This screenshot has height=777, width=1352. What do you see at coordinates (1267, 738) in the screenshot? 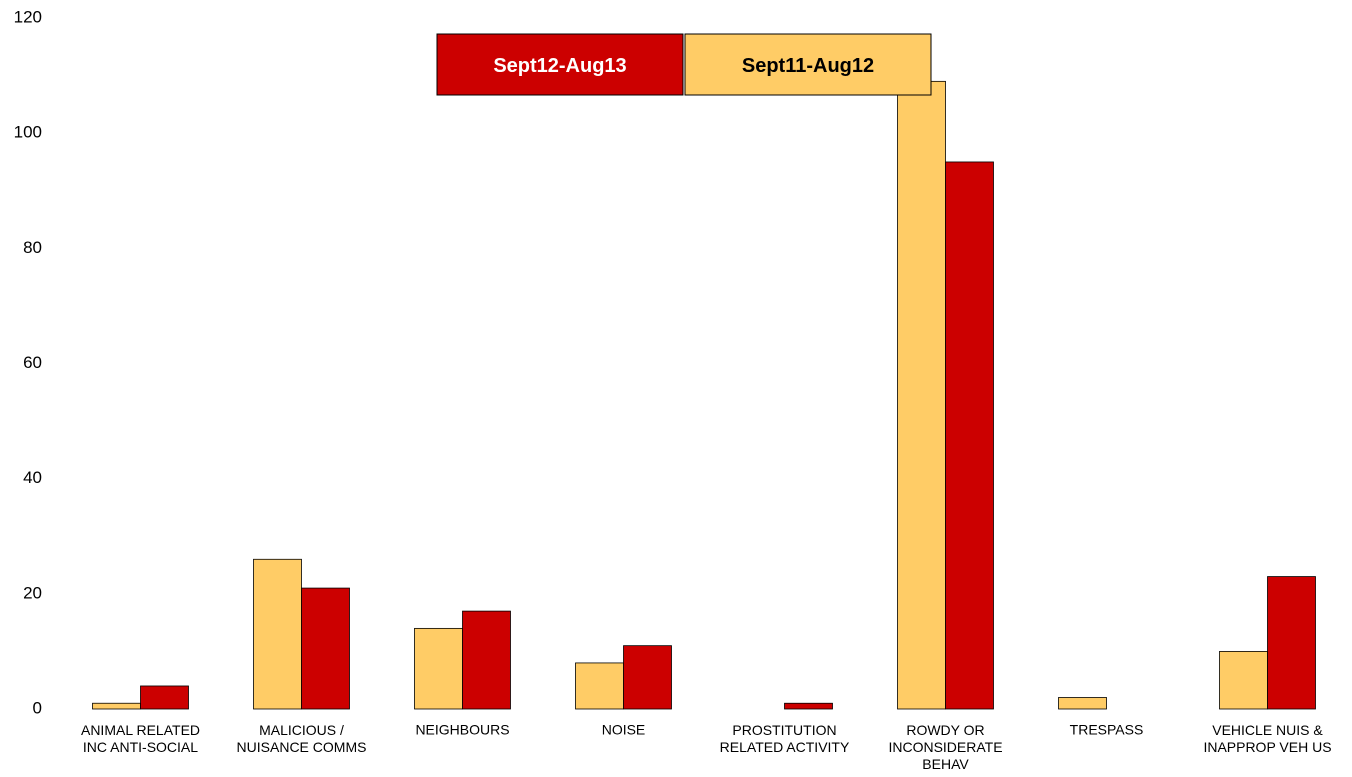
I see `x-tick-label: VEHICLE NUIS & INAPPROP VEH US` at bounding box center [1267, 738].